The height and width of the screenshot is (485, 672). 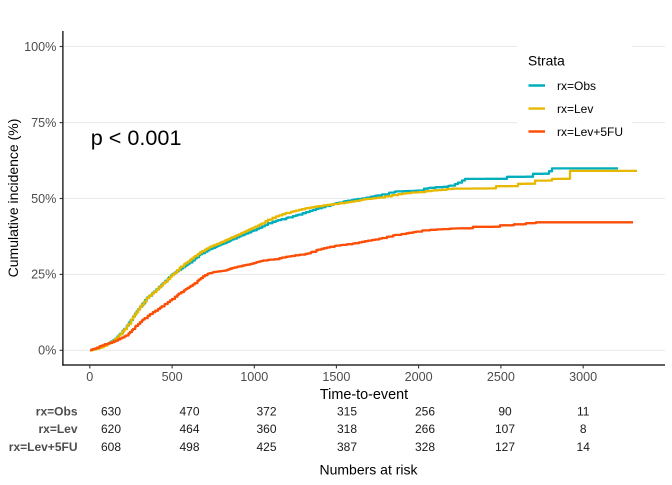 I want to click on svg-text: 0%, so click(x=47, y=351).